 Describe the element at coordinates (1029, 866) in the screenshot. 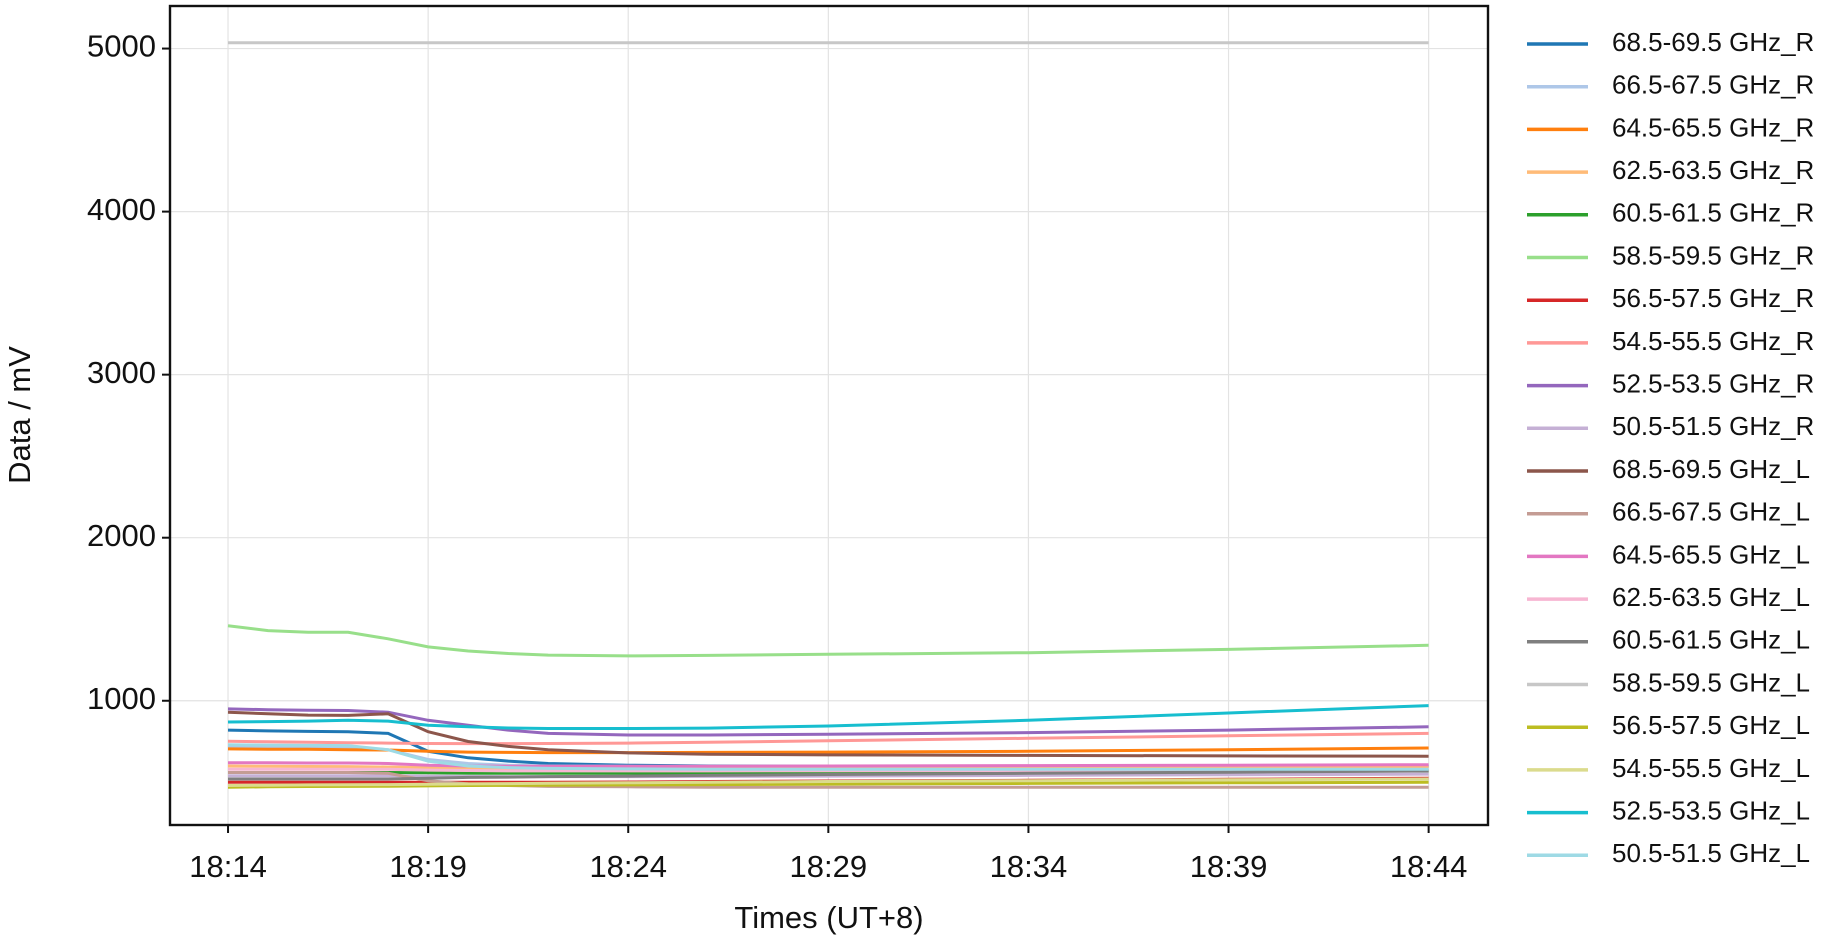

I see `x-tick-label: 18:34` at that location.